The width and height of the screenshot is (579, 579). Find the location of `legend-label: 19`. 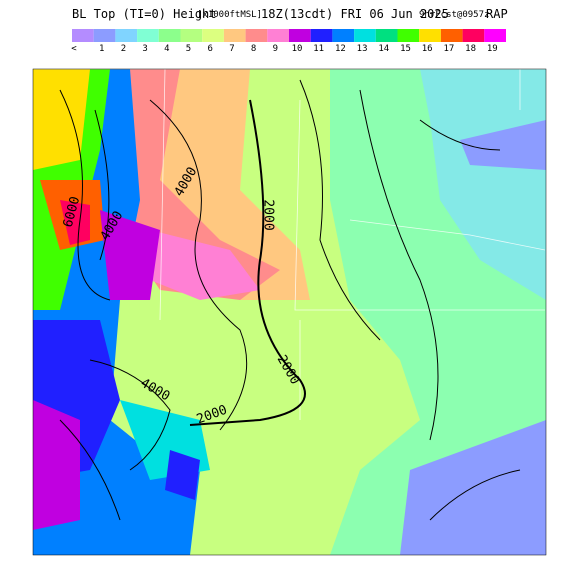

legend-label: 19 is located at coordinates (492, 49).